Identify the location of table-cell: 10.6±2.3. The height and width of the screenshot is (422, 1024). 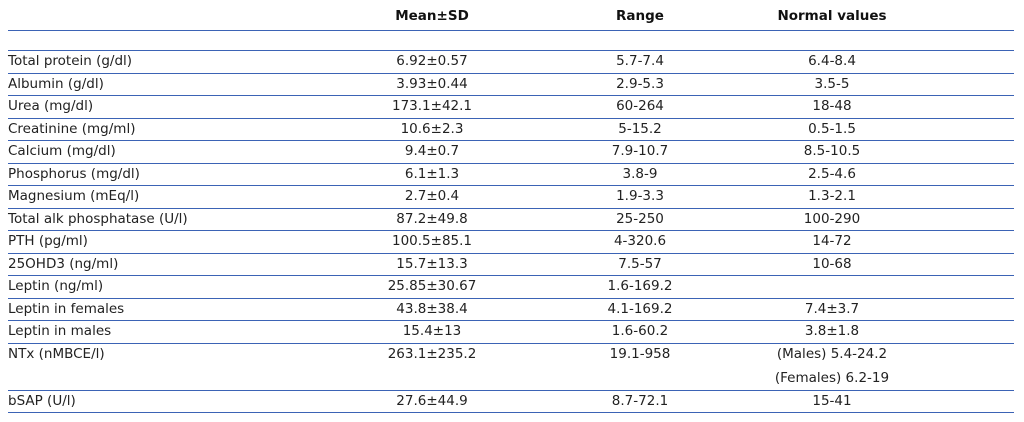
(432, 128).